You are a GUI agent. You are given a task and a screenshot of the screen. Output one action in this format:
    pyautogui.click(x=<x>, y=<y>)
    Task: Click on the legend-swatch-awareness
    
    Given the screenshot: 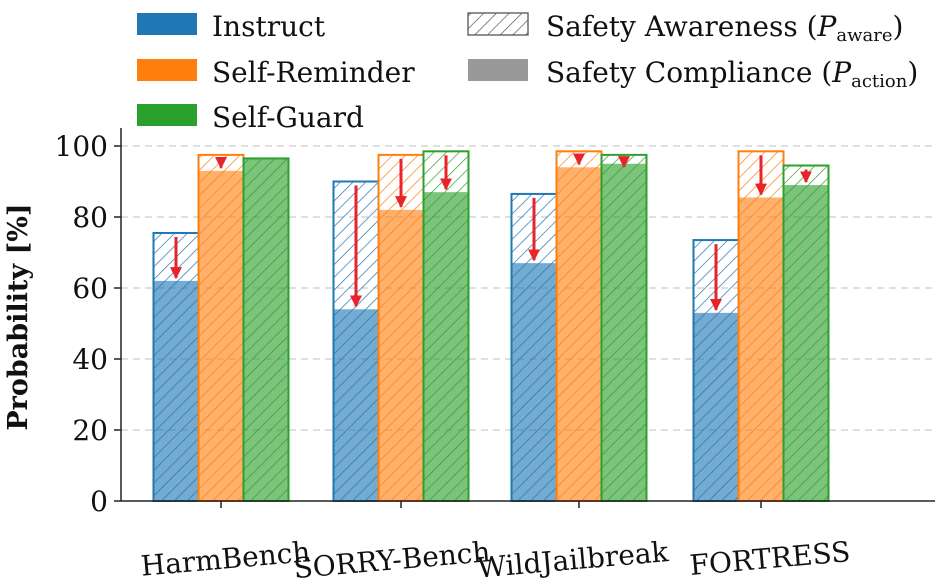 What is the action you would take?
    pyautogui.click(x=498, y=24)
    